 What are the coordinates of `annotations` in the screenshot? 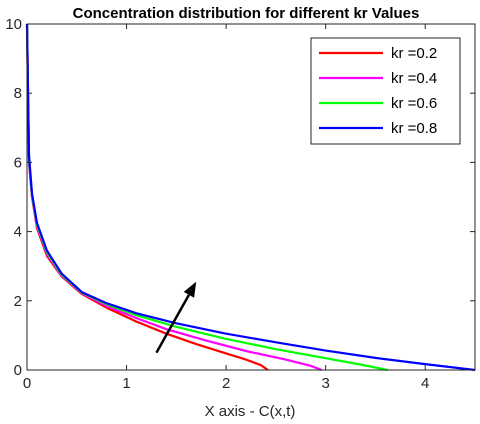 It's located at (176, 317).